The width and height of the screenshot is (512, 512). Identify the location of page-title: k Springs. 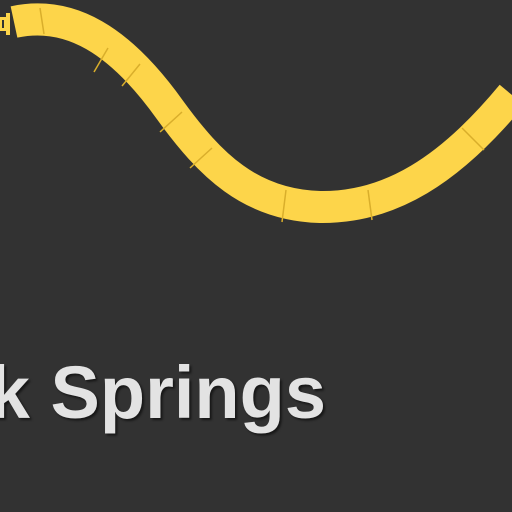
(163, 392).